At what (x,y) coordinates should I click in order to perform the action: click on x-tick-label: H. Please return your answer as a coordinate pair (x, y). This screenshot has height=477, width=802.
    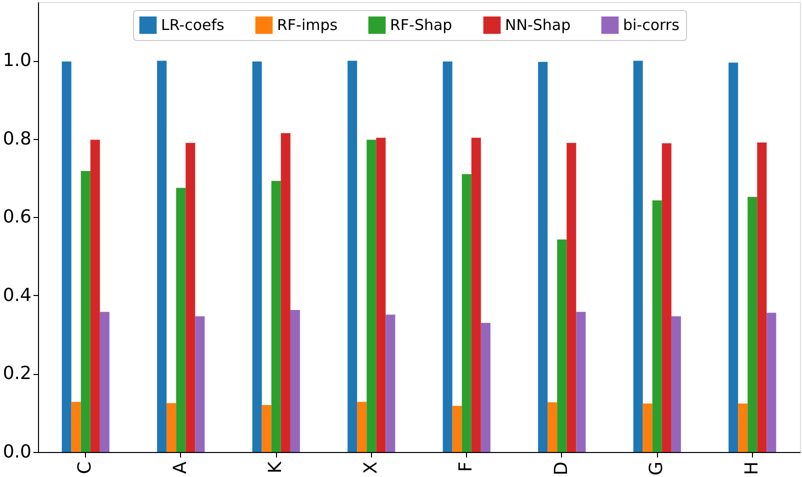
    Looking at the image, I should click on (751, 469).